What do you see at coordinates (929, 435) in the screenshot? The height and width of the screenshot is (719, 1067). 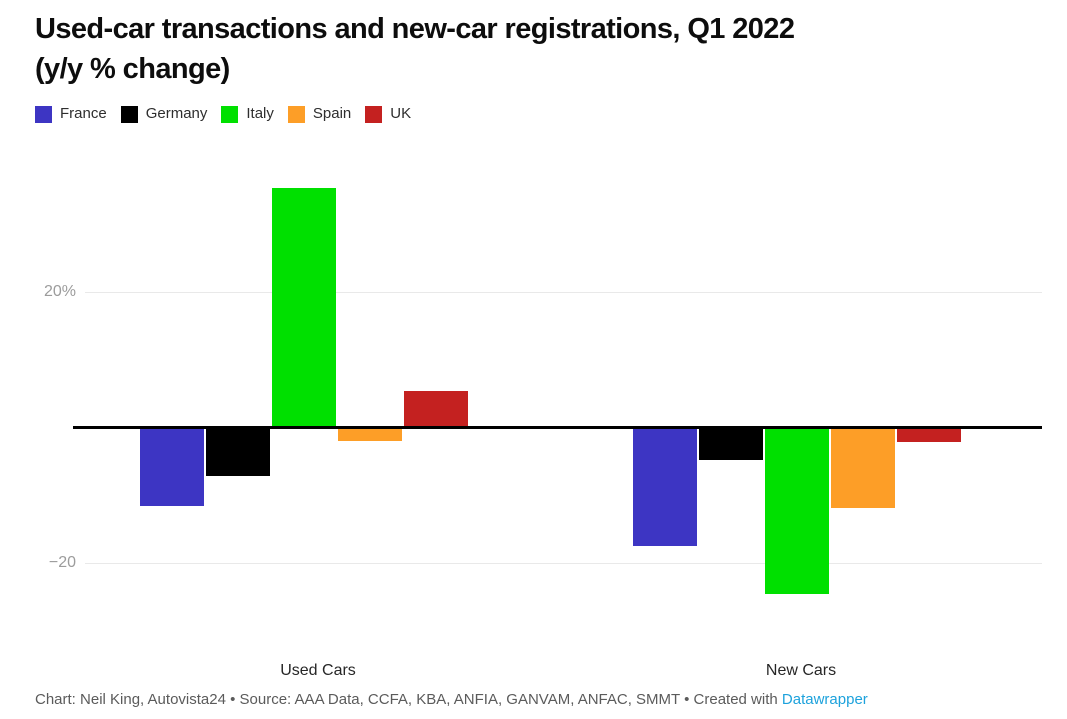 I see `bar-new-cars-uk` at bounding box center [929, 435].